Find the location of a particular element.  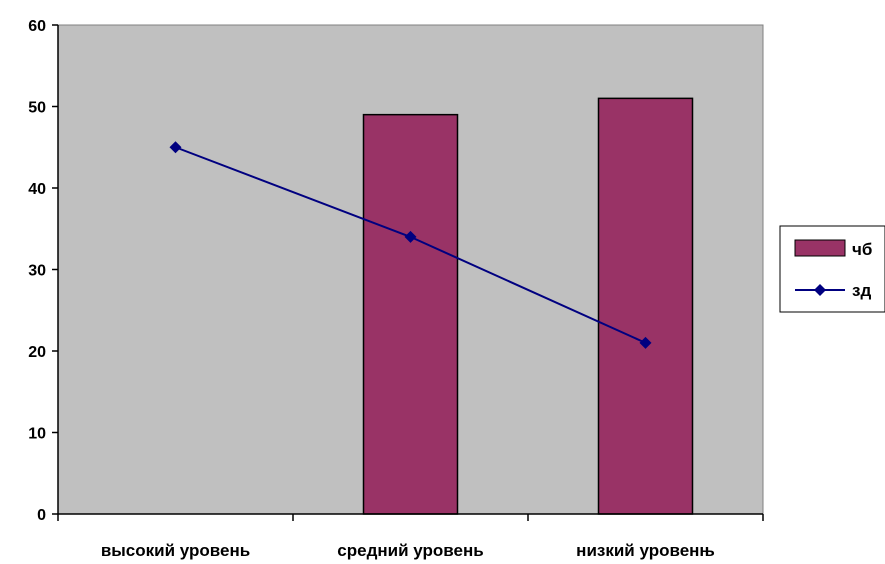

legend-marker-line is located at coordinates (820, 290).